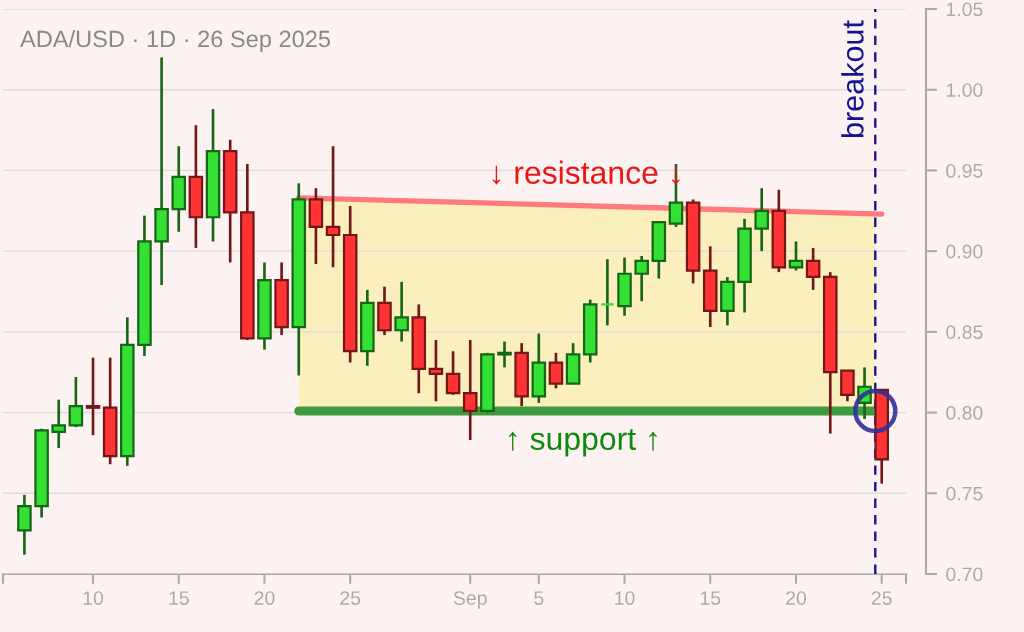 This screenshot has height=632, width=1024. What do you see at coordinates (964, 170) in the screenshot?
I see `y-tick-label: 0.95` at bounding box center [964, 170].